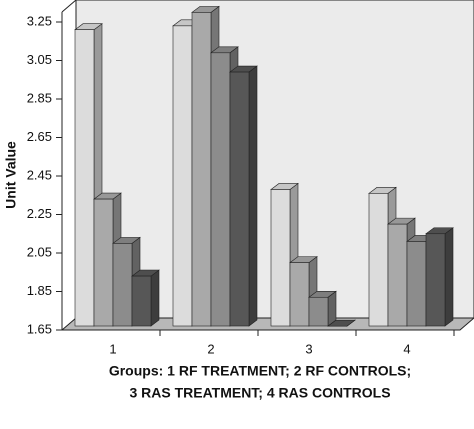  What do you see at coordinates (39, 136) in the screenshot?
I see `y-tick-label: 2.65` at bounding box center [39, 136].